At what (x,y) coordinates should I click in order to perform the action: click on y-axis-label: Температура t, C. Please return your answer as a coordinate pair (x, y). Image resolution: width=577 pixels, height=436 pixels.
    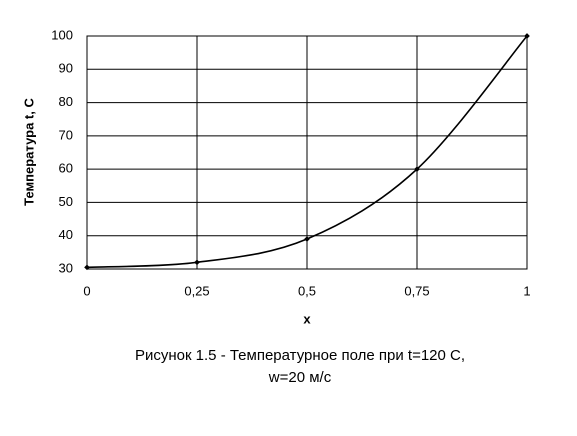
    Looking at the image, I should click on (28, 152).